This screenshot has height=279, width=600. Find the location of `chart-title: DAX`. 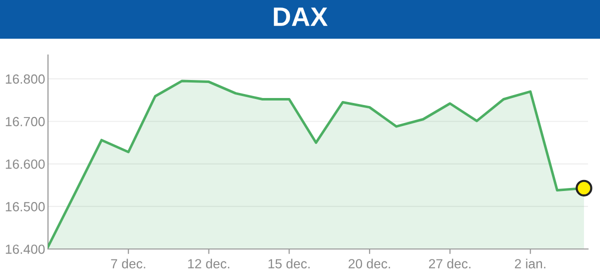

chart-title: DAX is located at coordinates (301, 17).